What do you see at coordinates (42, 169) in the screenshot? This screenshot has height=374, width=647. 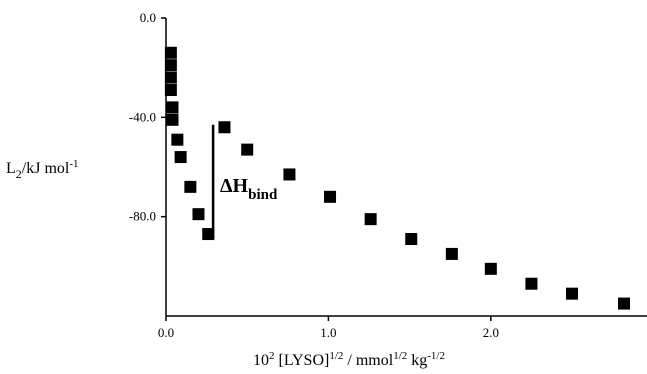 I see `y-axis-title: L2/kJ mol-1` at bounding box center [42, 169].